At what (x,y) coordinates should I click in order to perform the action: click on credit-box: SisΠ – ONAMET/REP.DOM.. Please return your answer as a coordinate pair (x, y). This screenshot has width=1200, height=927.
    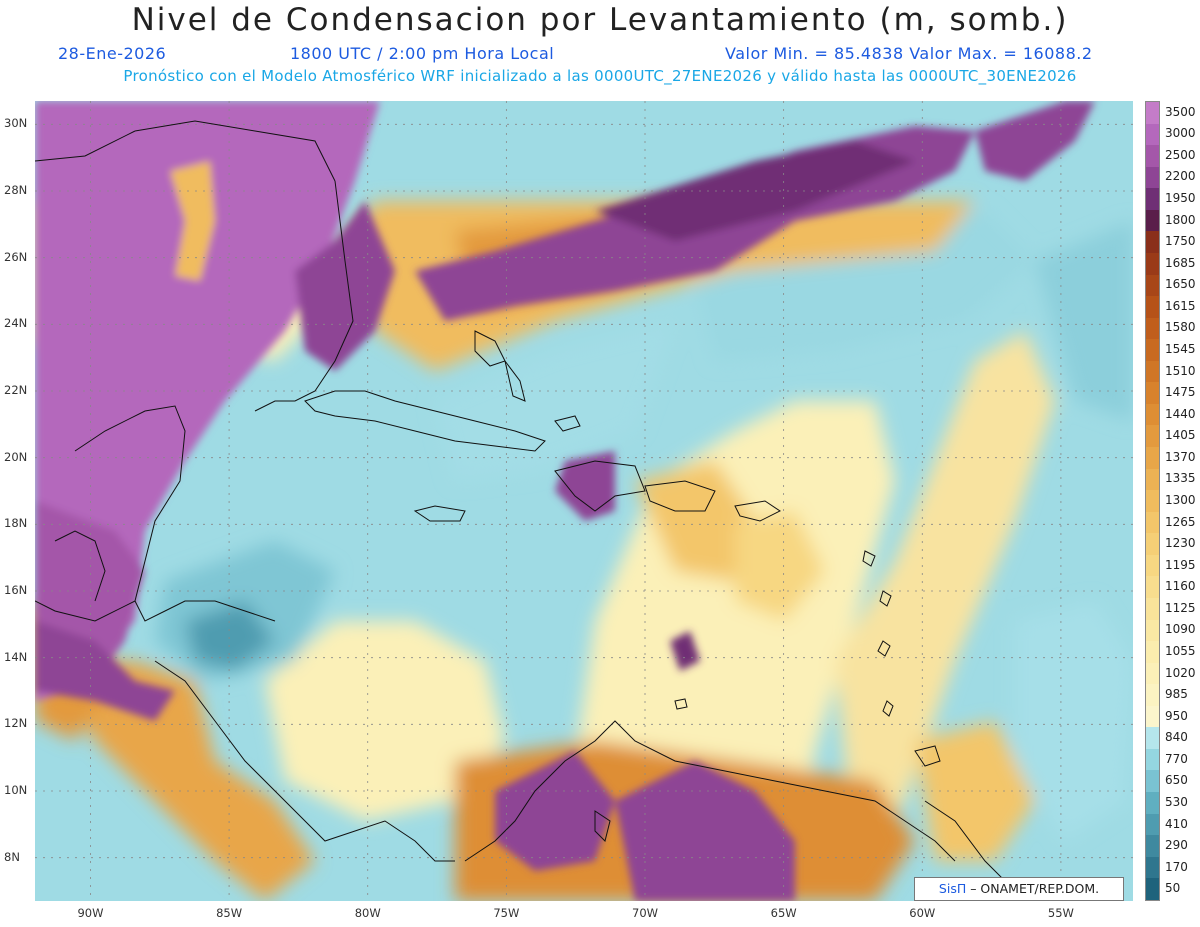
    Looking at the image, I should click on (1019, 889).